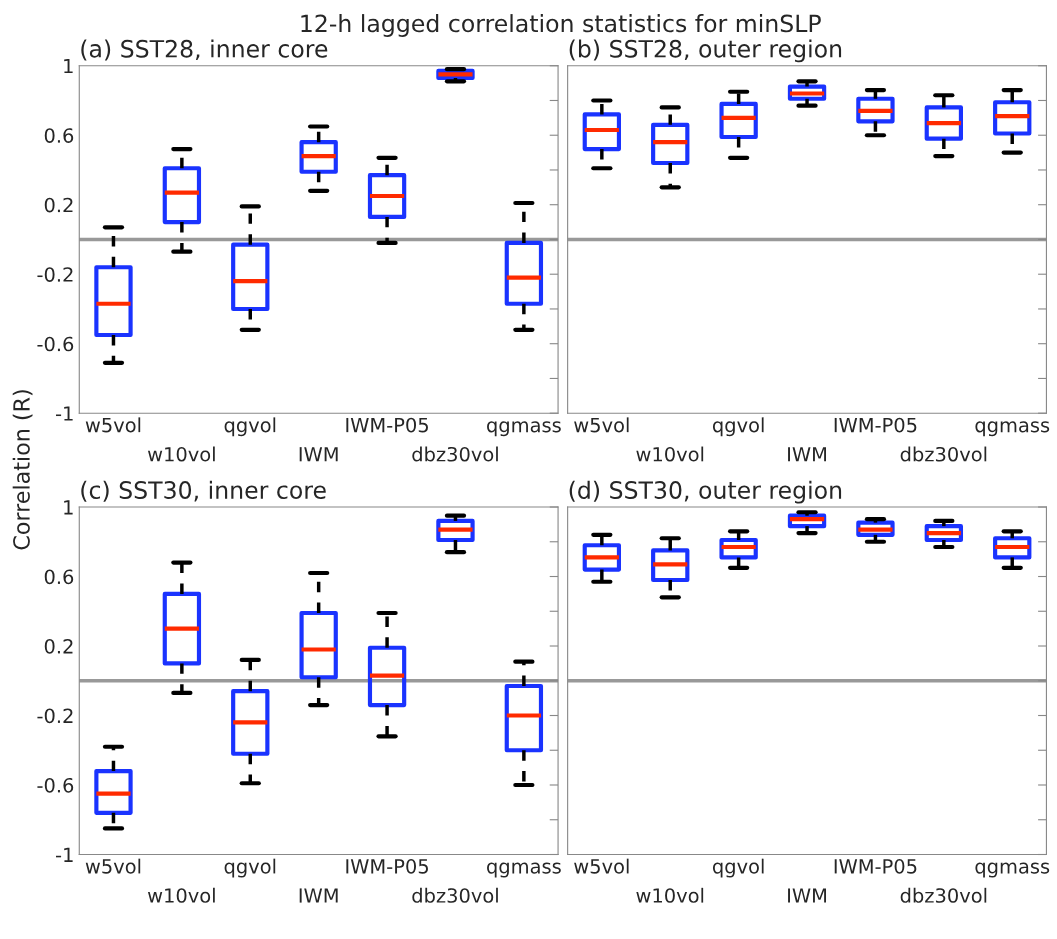  I want to click on chart-title: (c) SST30, inner core, so click(203, 491).